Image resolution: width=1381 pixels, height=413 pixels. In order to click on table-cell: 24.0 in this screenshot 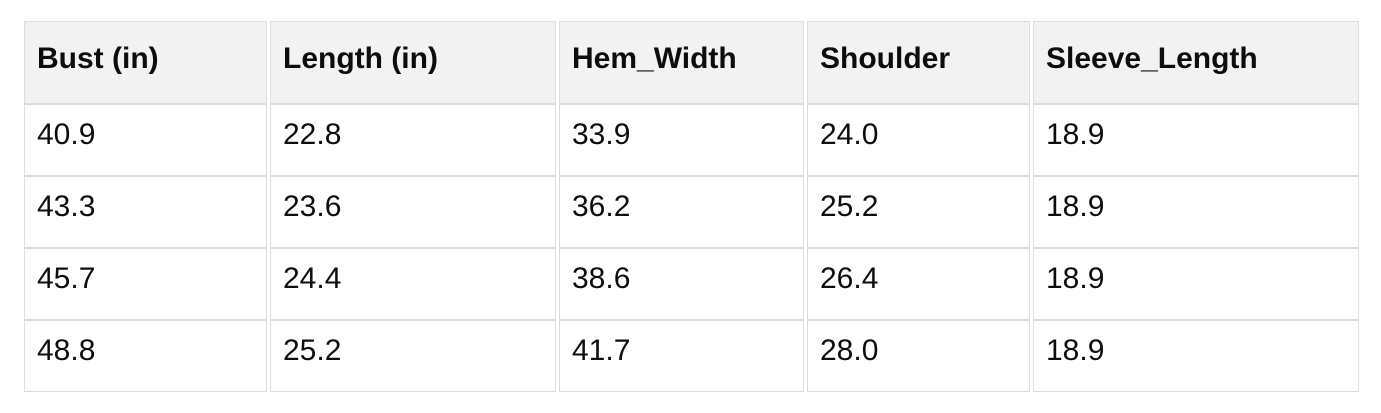, I will do `click(918, 140)`.